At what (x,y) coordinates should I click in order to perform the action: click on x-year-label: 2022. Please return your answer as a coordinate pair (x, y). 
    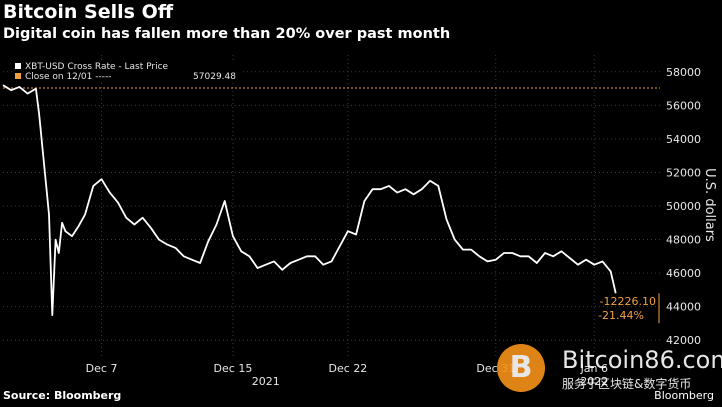
    Looking at the image, I should click on (594, 381).